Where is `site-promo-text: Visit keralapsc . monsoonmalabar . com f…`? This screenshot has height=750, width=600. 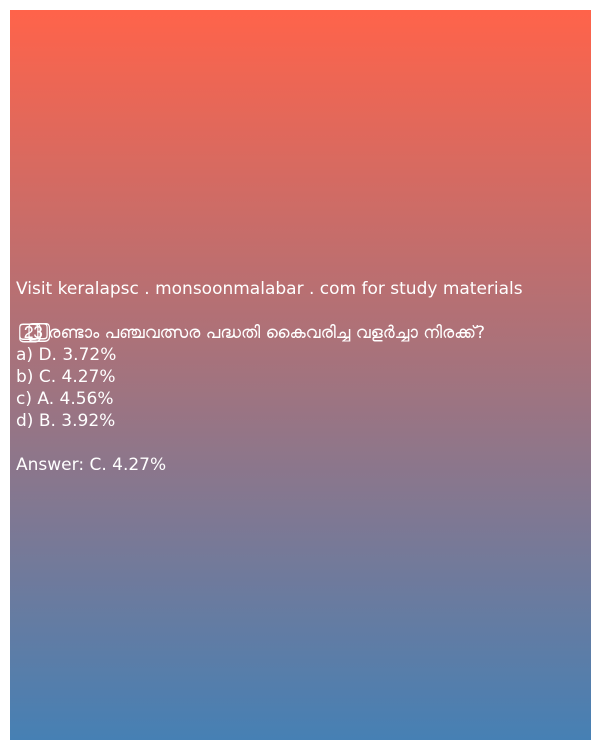 site-promo-text: Visit keralapsc . monsoonmalabar . com f… is located at coordinates (269, 289).